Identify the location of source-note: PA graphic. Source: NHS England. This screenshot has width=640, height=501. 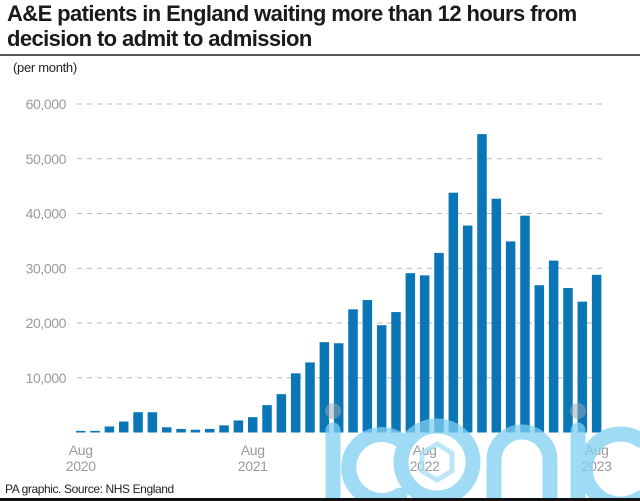
(89, 489).